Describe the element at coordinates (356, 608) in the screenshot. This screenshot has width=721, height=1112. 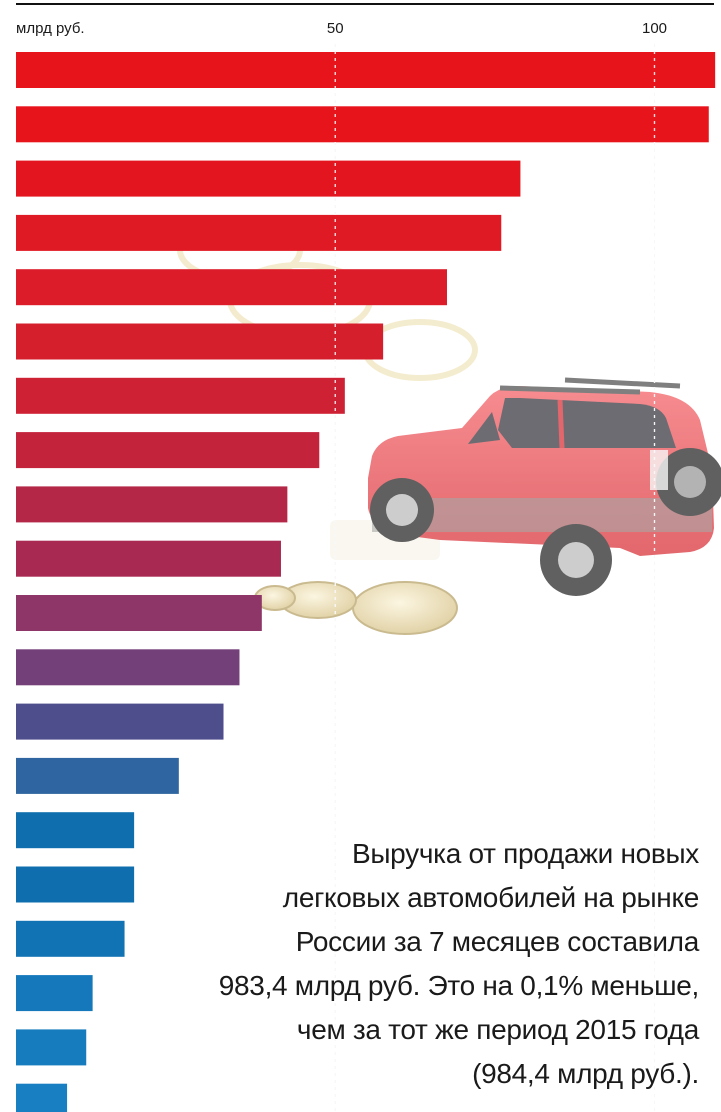
I see `coin-decor` at that location.